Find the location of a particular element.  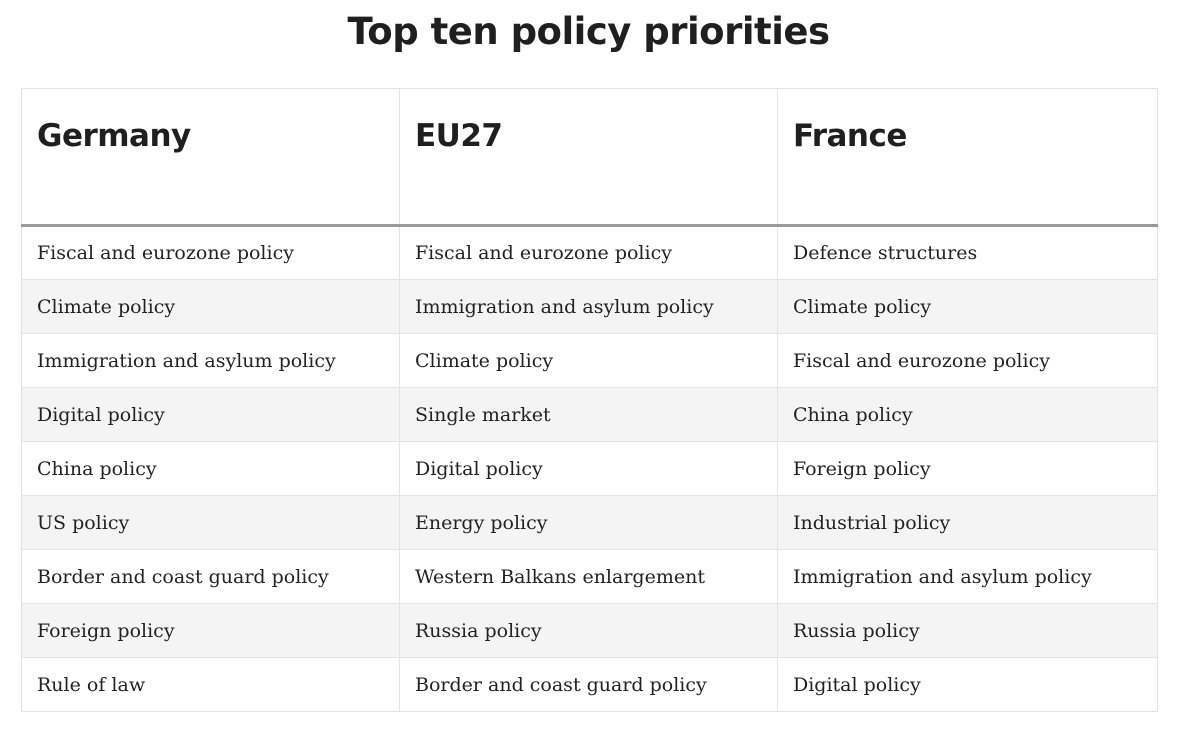

column-header-germany: Germany is located at coordinates (210, 157).